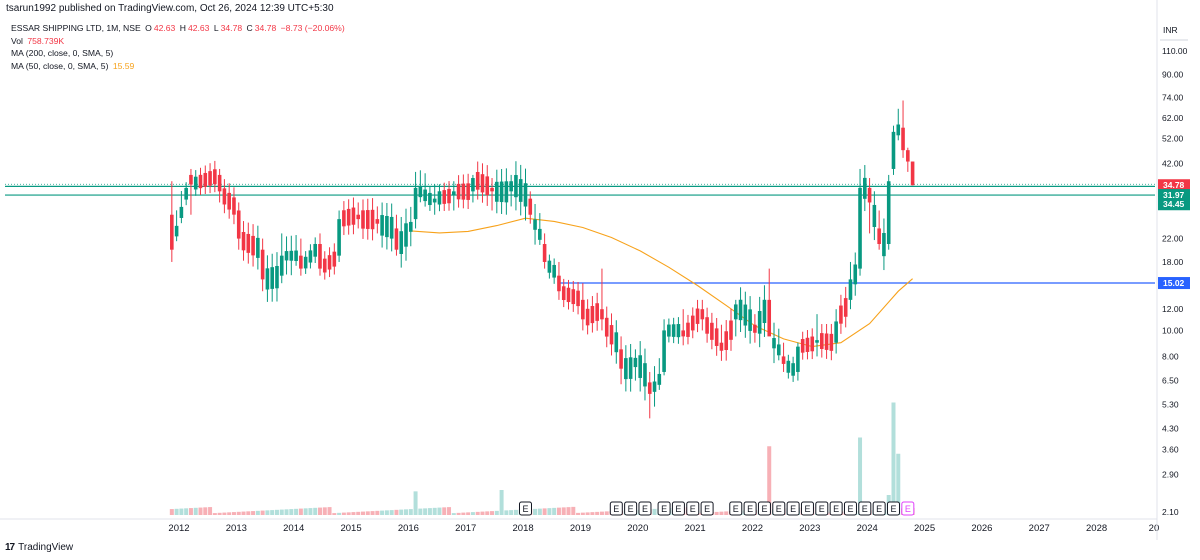 The width and height of the screenshot is (1200, 560). I want to click on ma200-label: MA (200, close, 0, SMA, 5), so click(62, 53).